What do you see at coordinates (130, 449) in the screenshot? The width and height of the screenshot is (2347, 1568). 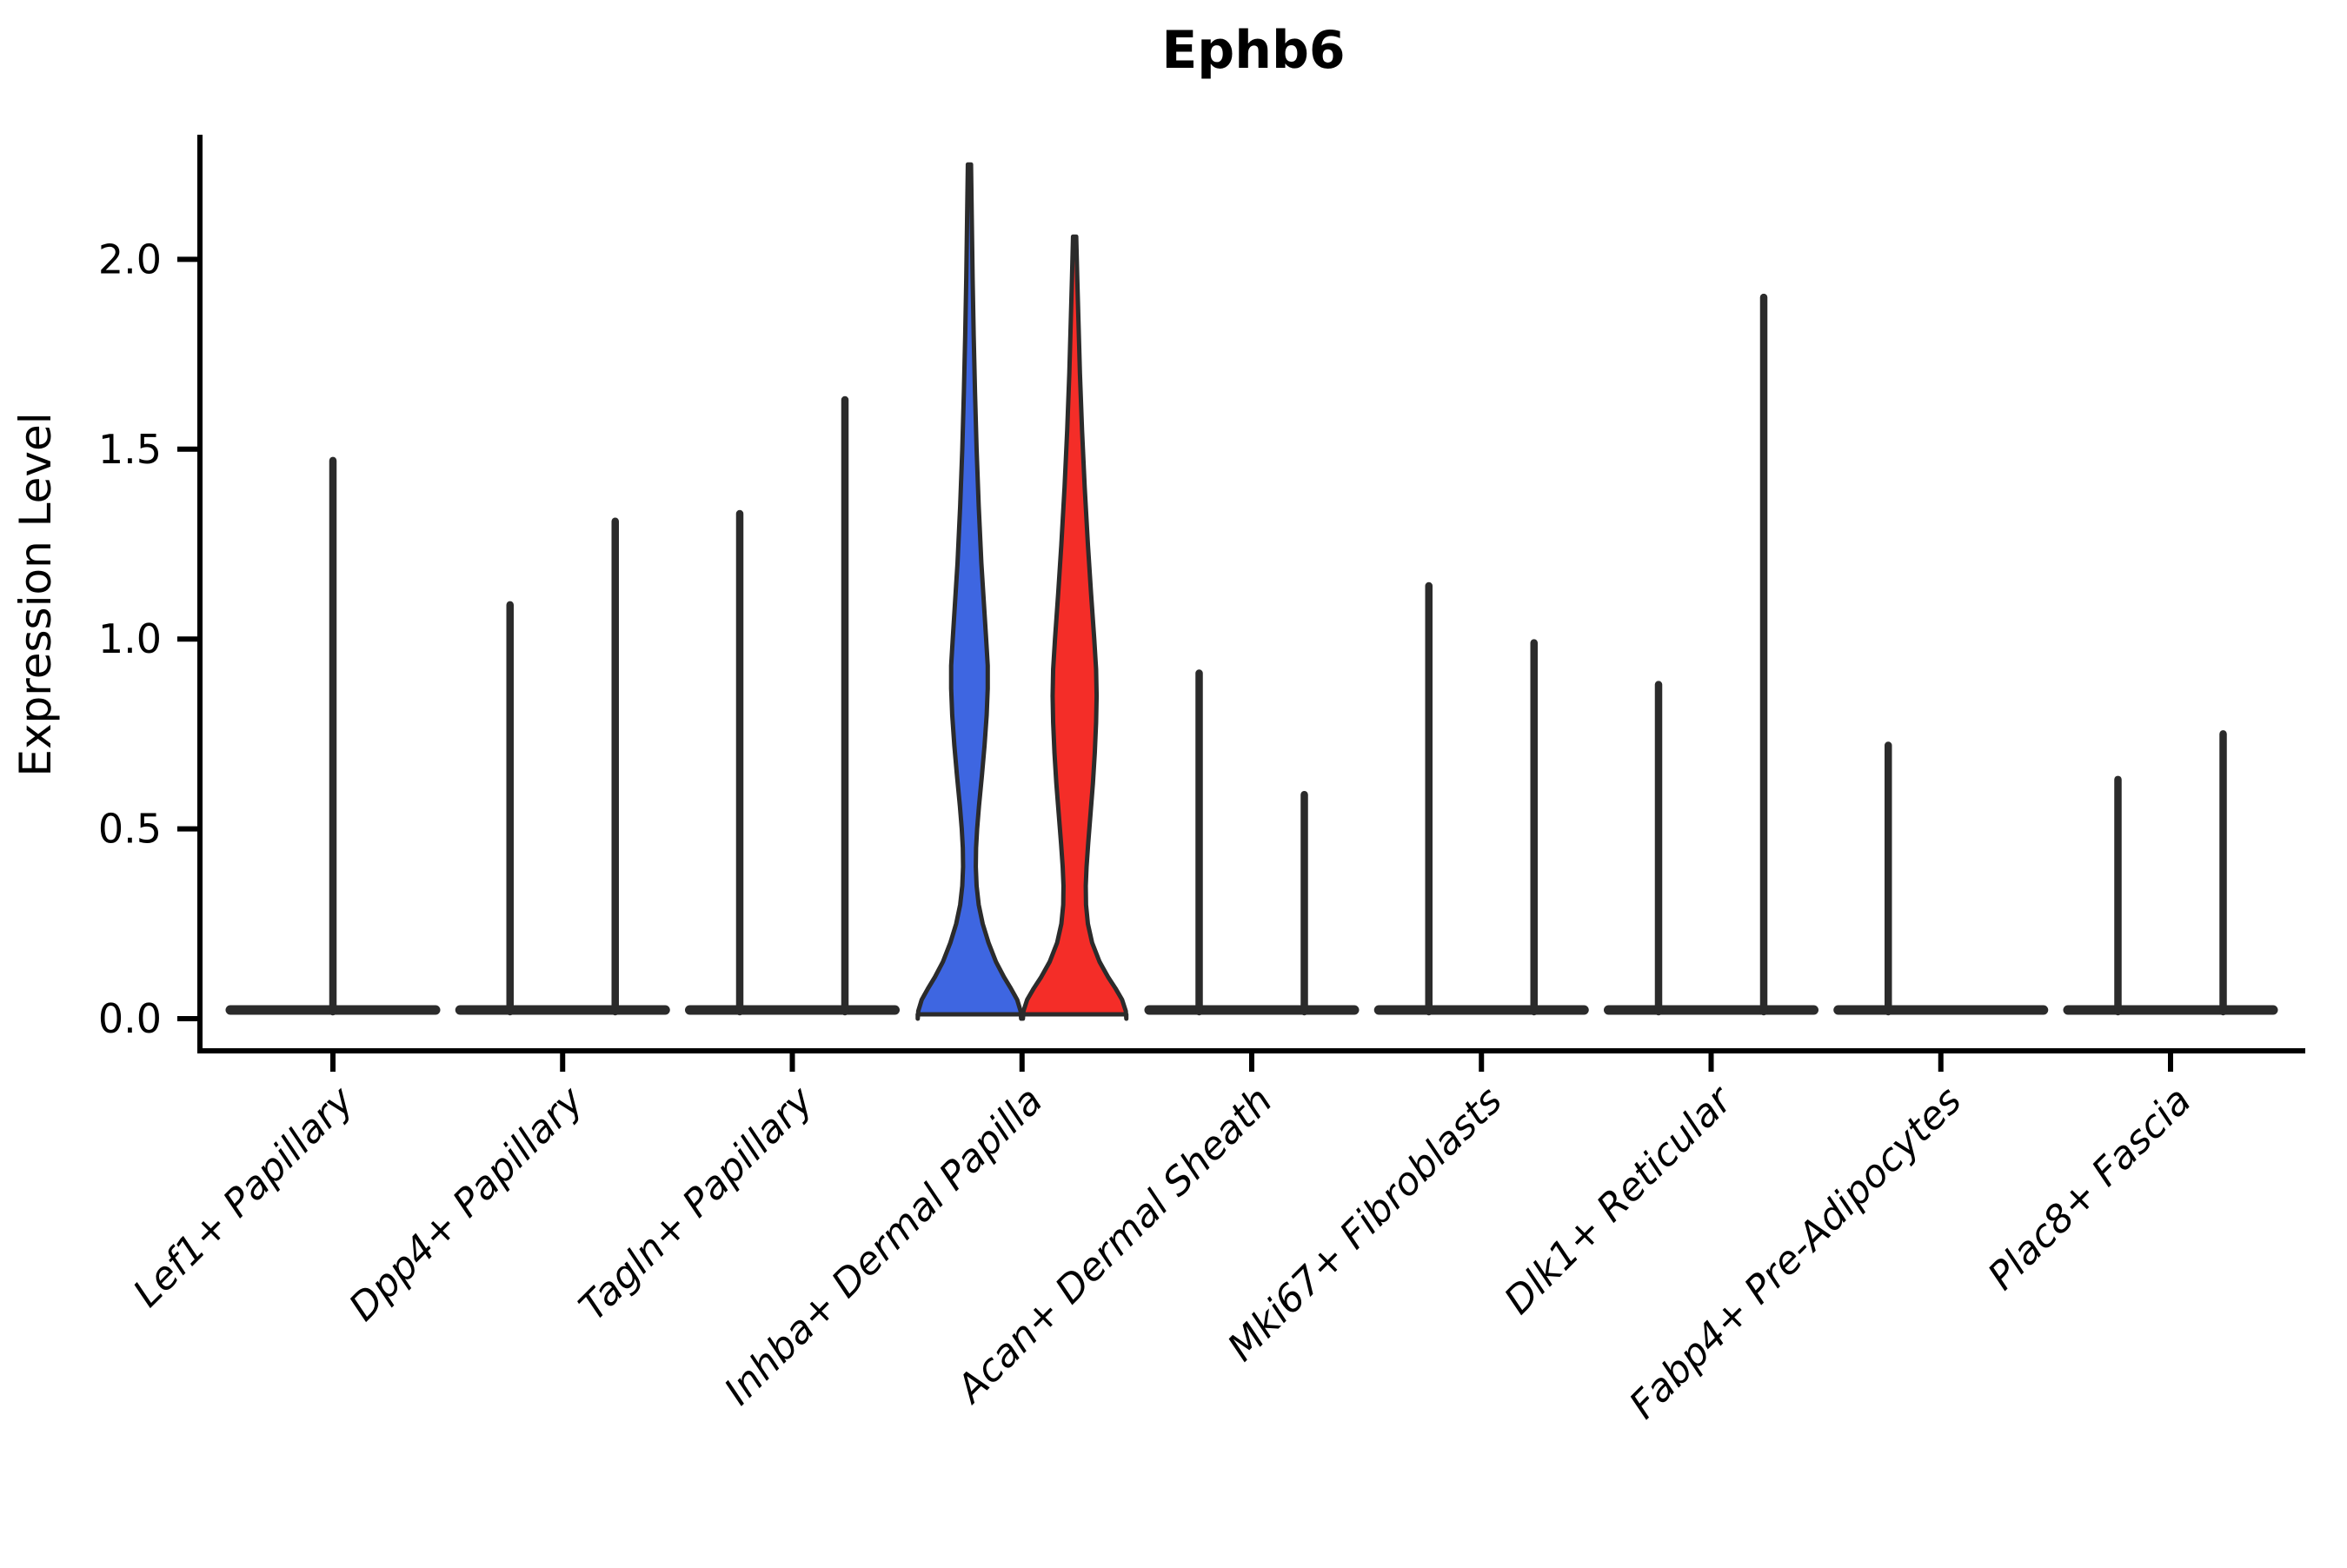 I see `y-tick-label: 1.5` at bounding box center [130, 449].